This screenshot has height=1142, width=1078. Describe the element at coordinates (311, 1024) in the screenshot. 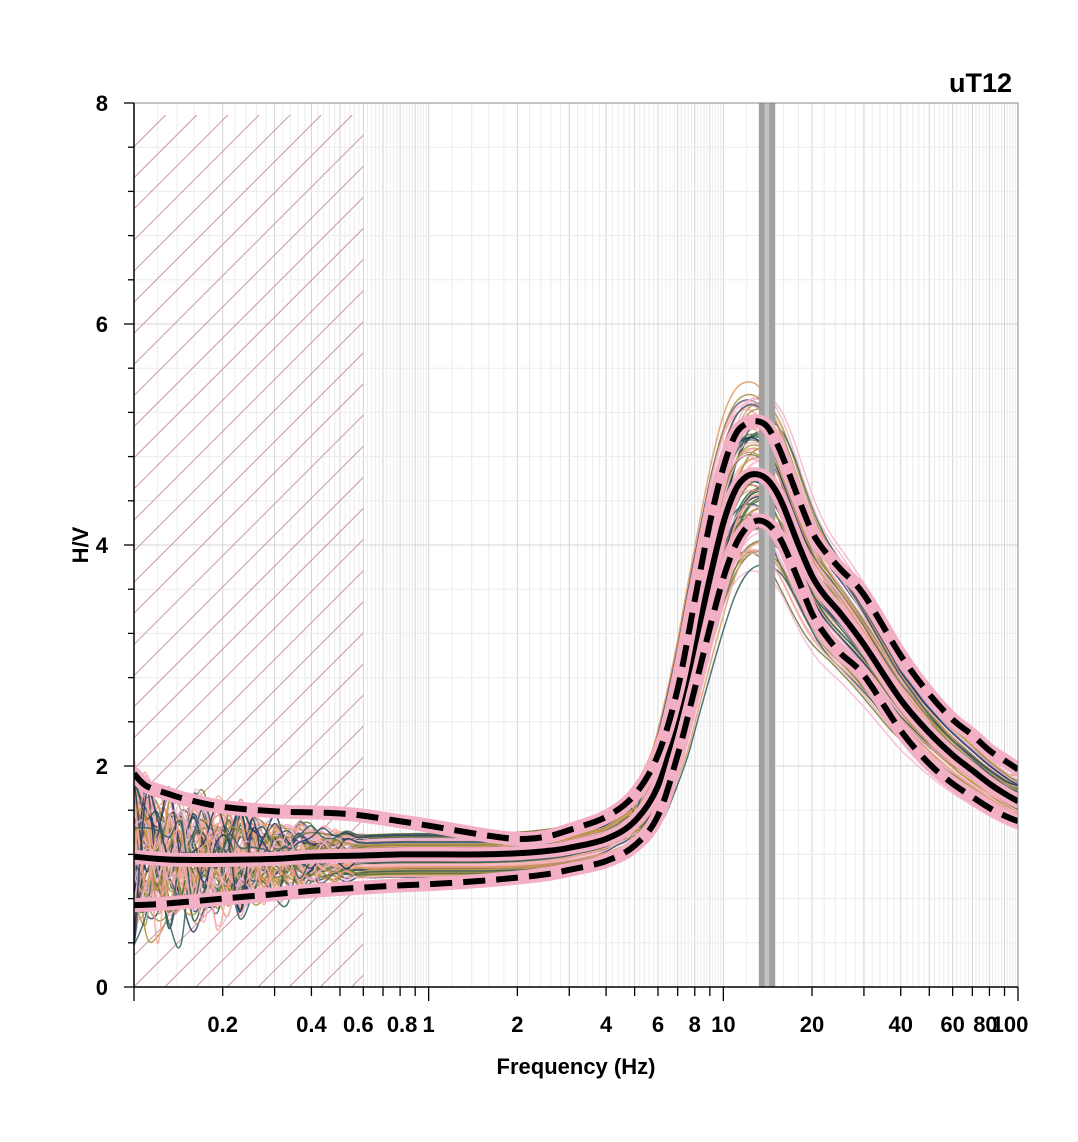

I see `x-tick-label: 0.4` at that location.